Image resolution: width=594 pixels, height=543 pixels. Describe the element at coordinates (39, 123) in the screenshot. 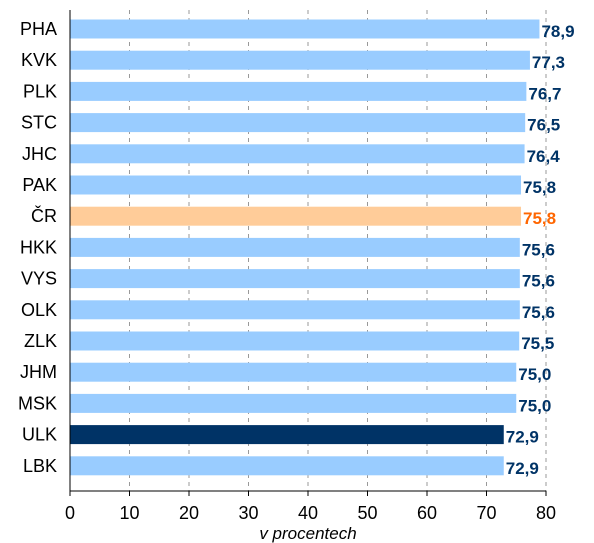

I see `category-label: STC` at that location.